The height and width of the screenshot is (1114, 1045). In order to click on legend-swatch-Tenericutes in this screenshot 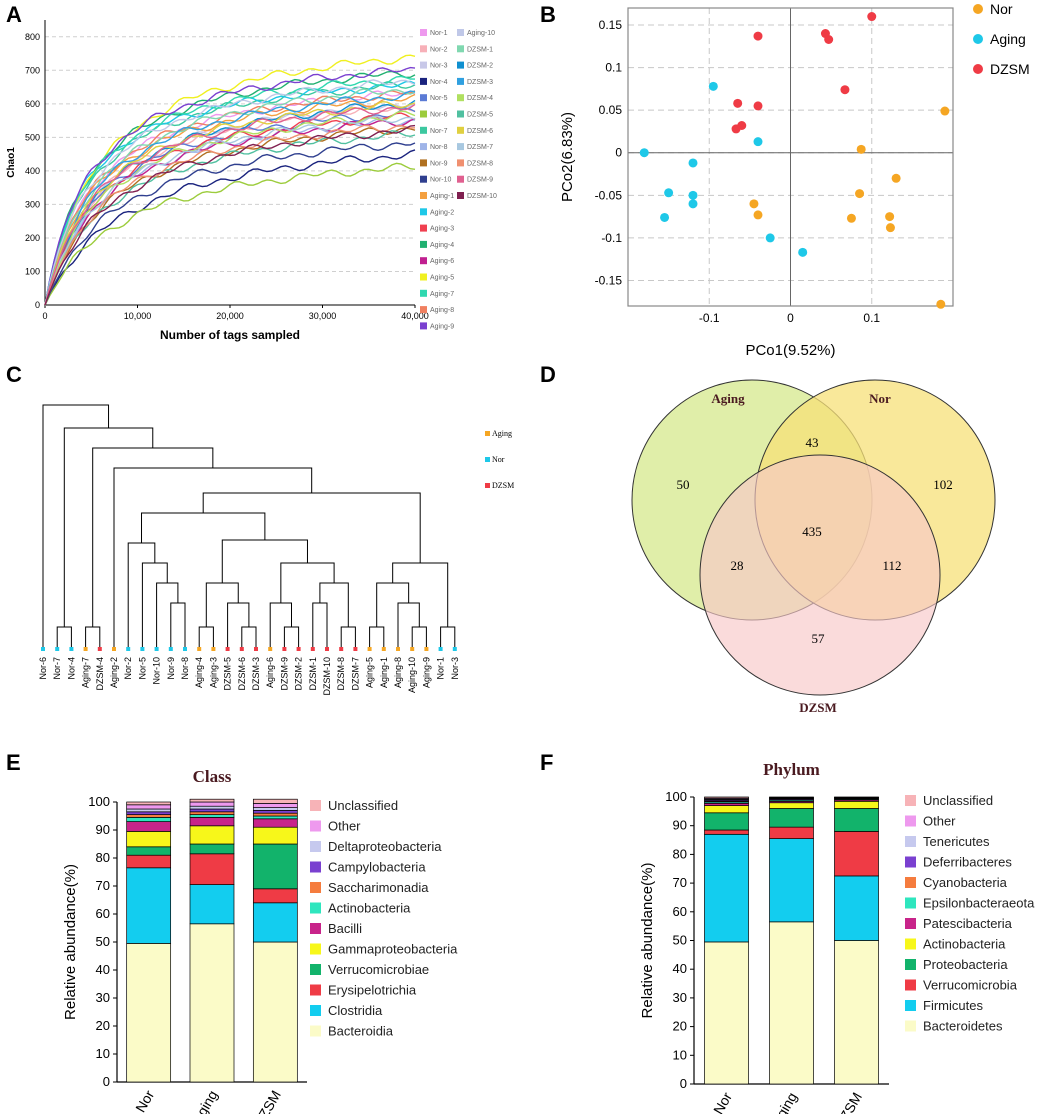, I will do `click(910, 841)`.